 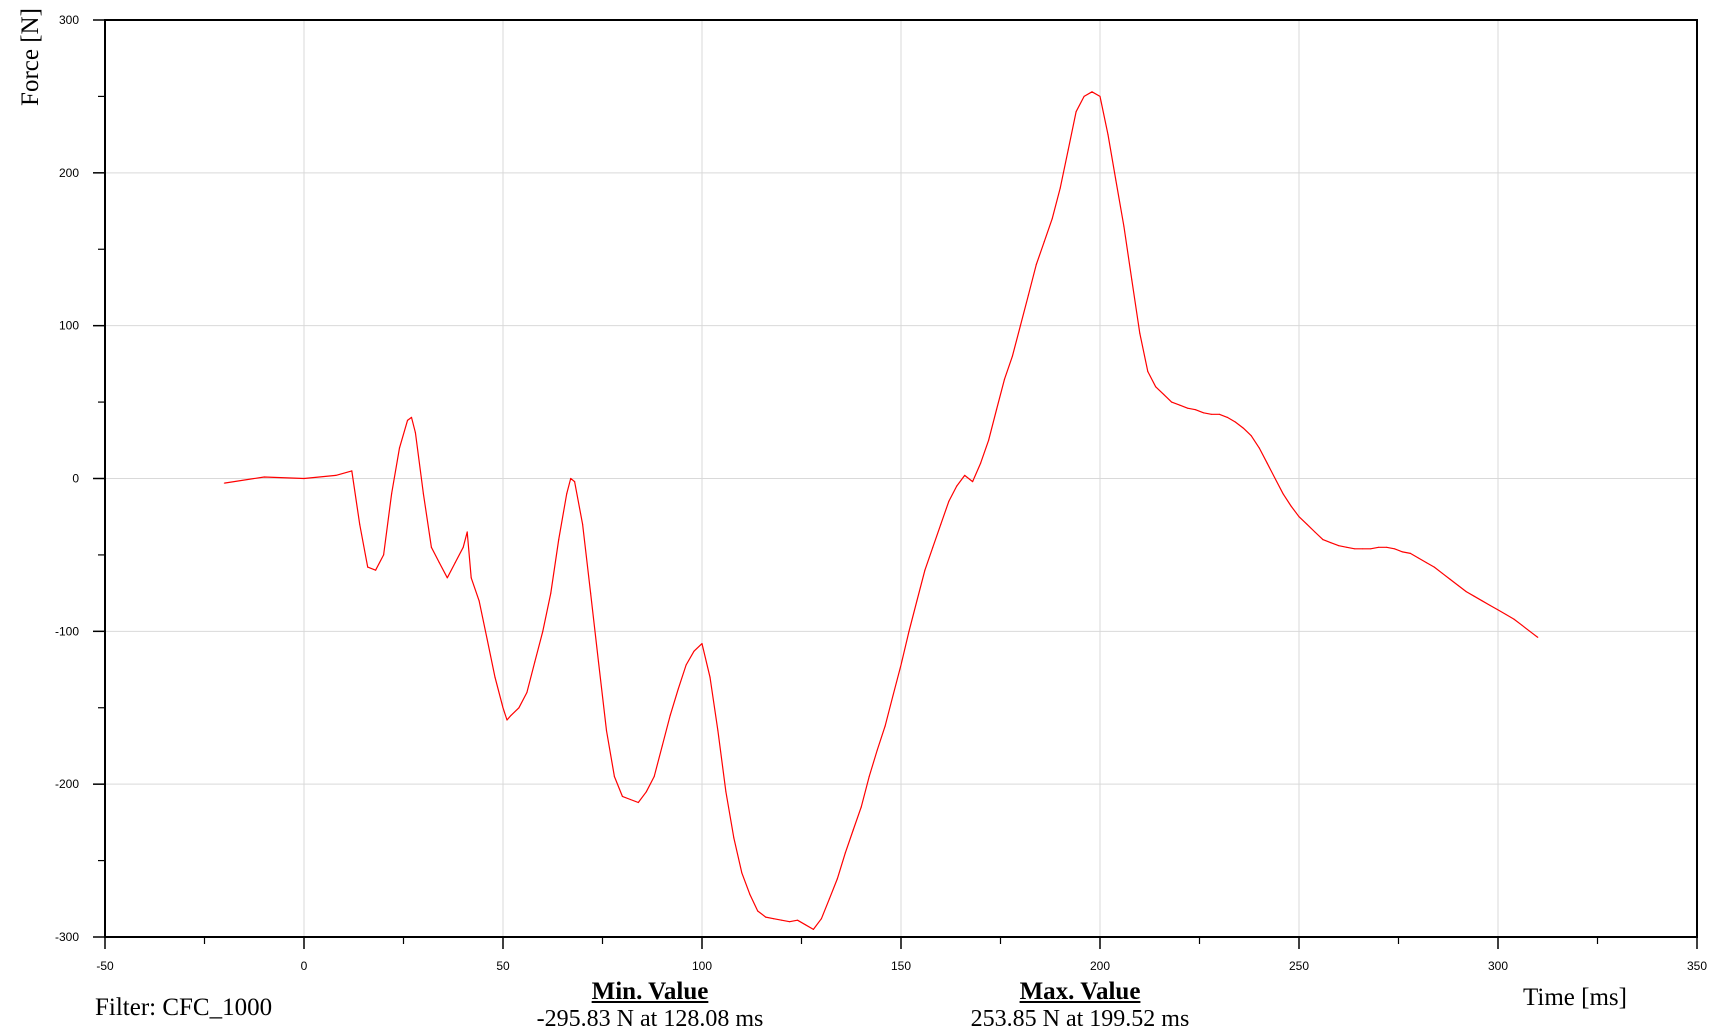 I want to click on y-axis-label: Force [N], so click(x=30, y=57).